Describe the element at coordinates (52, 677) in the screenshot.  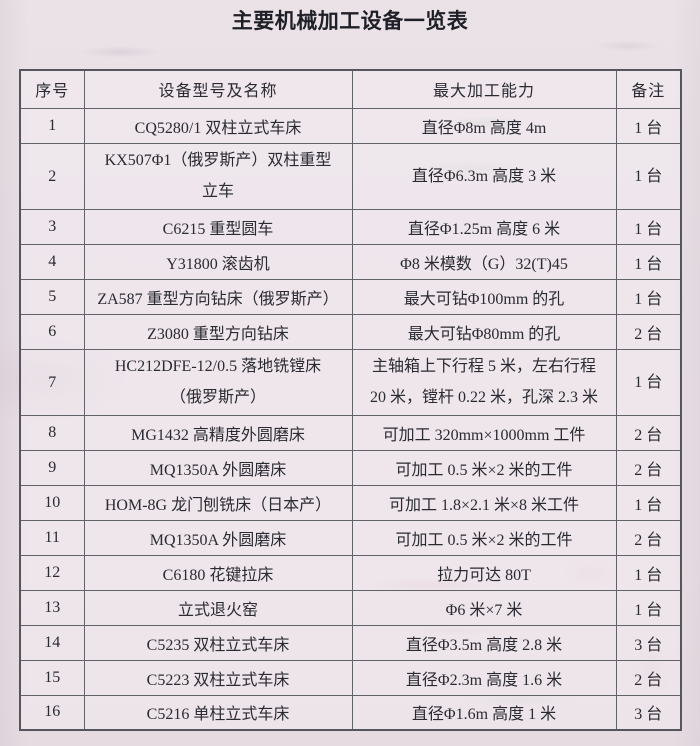
I see `cell-serial: 15` at that location.